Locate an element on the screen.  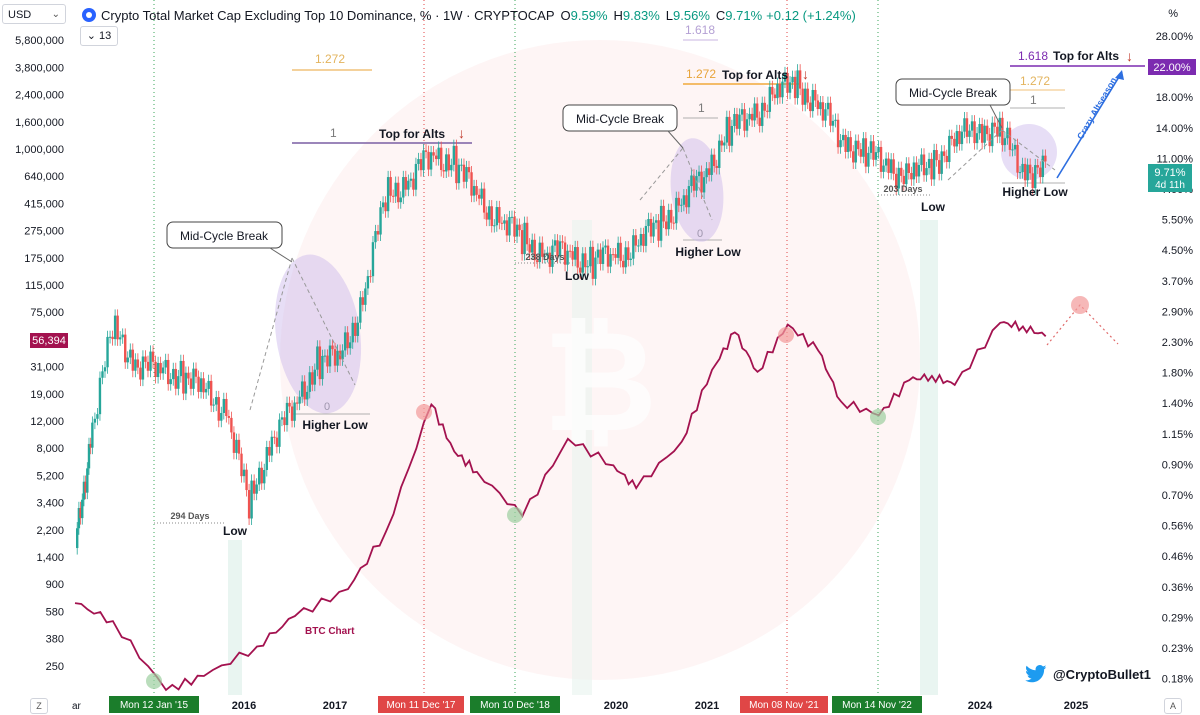
time-year-label: 2016 is located at coordinates (244, 706).